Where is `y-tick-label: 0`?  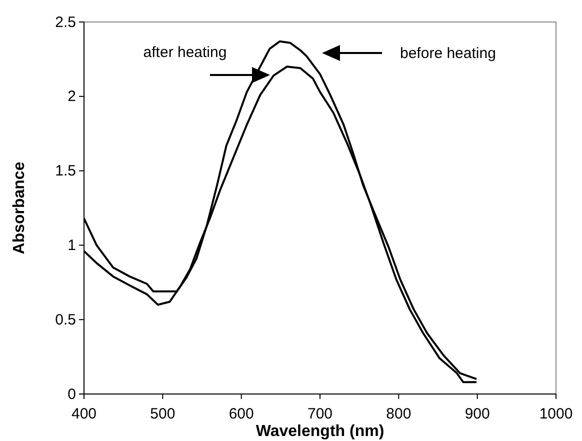
y-tick-label: 0 is located at coordinates (72, 394).